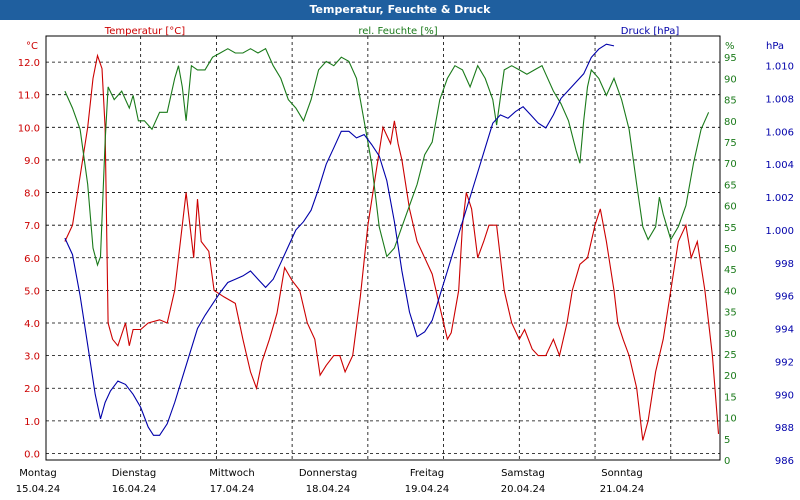 The height and width of the screenshot is (500, 800). What do you see at coordinates (784, 330) in the screenshot?
I see `tick-label-pressure: 994` at bounding box center [784, 330].